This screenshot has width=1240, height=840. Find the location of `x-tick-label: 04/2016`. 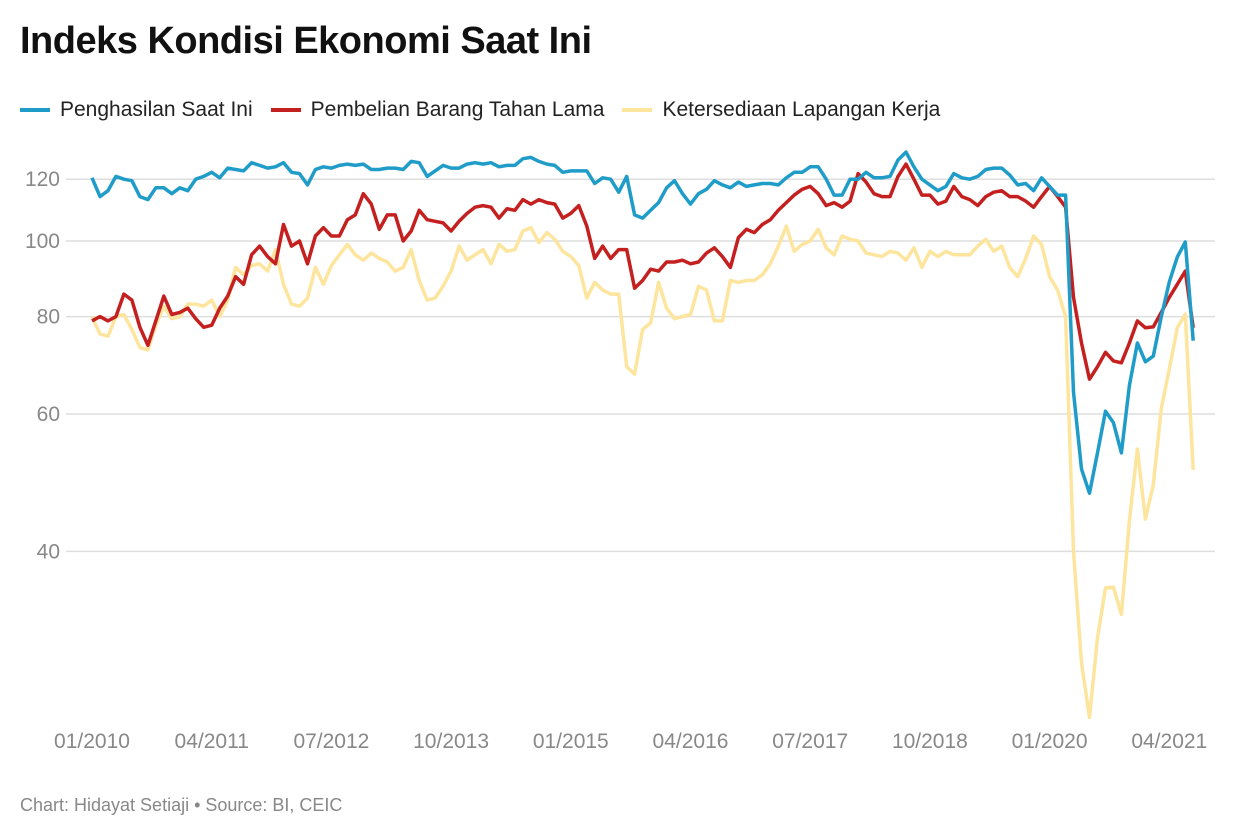

x-tick-label: 04/2016 is located at coordinates (691, 741).